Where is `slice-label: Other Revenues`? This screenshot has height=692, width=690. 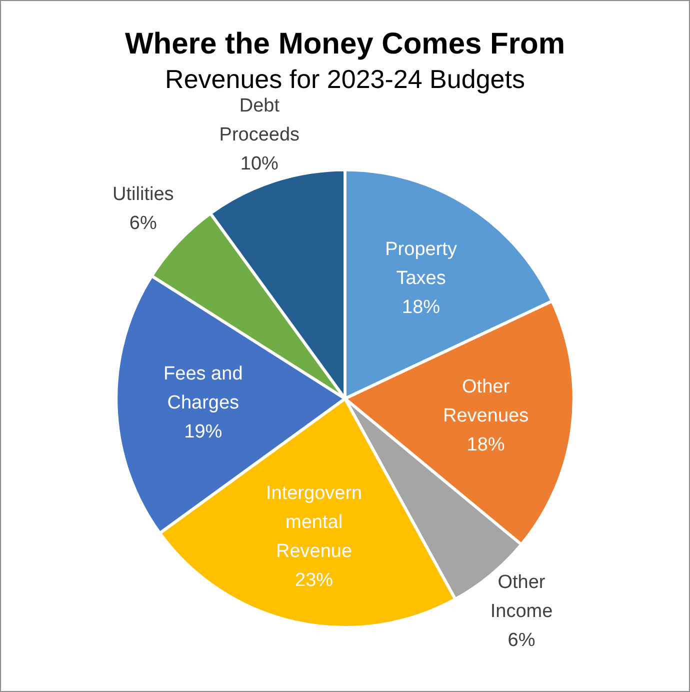 slice-label: Other Revenues is located at coordinates (486, 401).